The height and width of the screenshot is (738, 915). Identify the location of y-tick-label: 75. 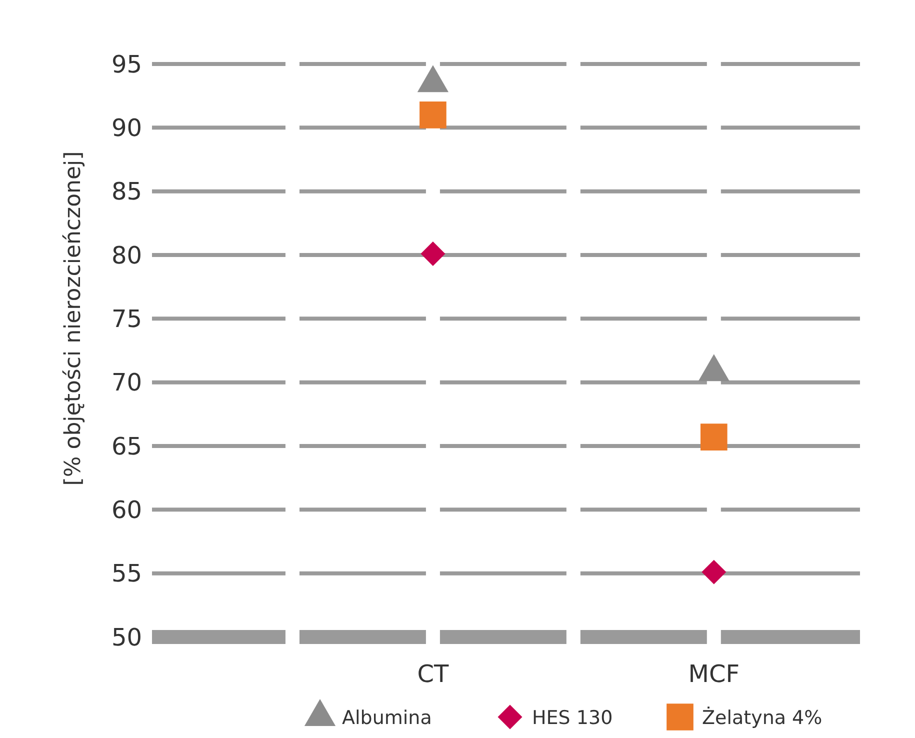
(126, 319).